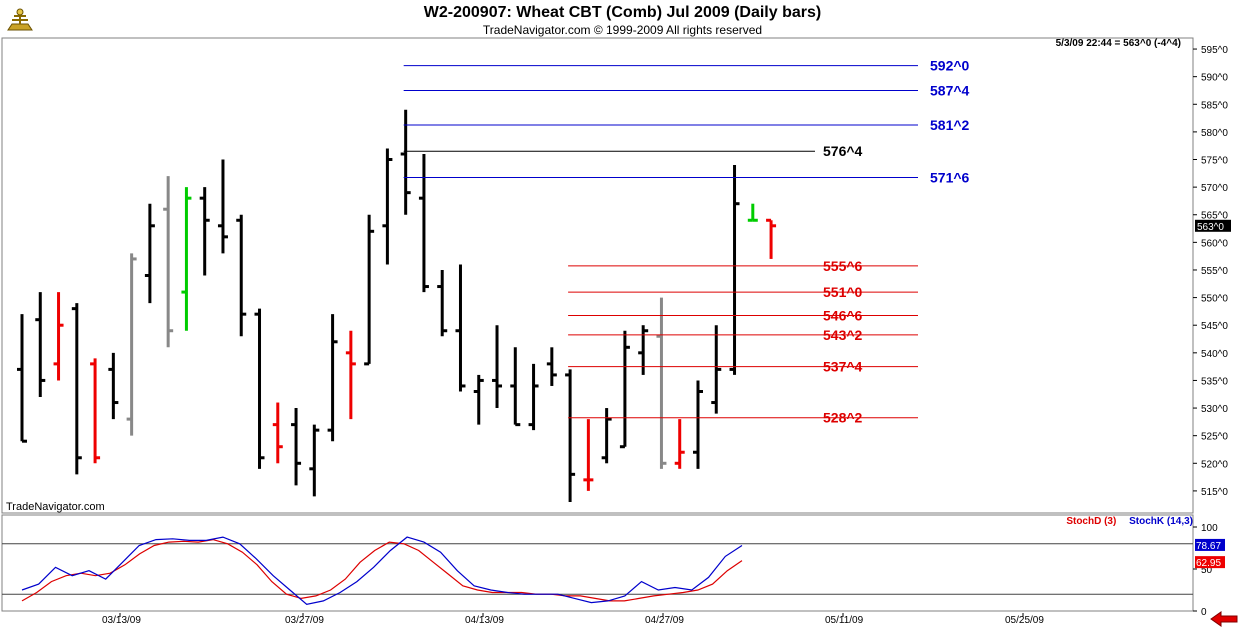 Image resolution: width=1245 pixels, height=631 pixels. What do you see at coordinates (1091, 521) in the screenshot?
I see `stoch-d-legend: StochD (3)` at bounding box center [1091, 521].